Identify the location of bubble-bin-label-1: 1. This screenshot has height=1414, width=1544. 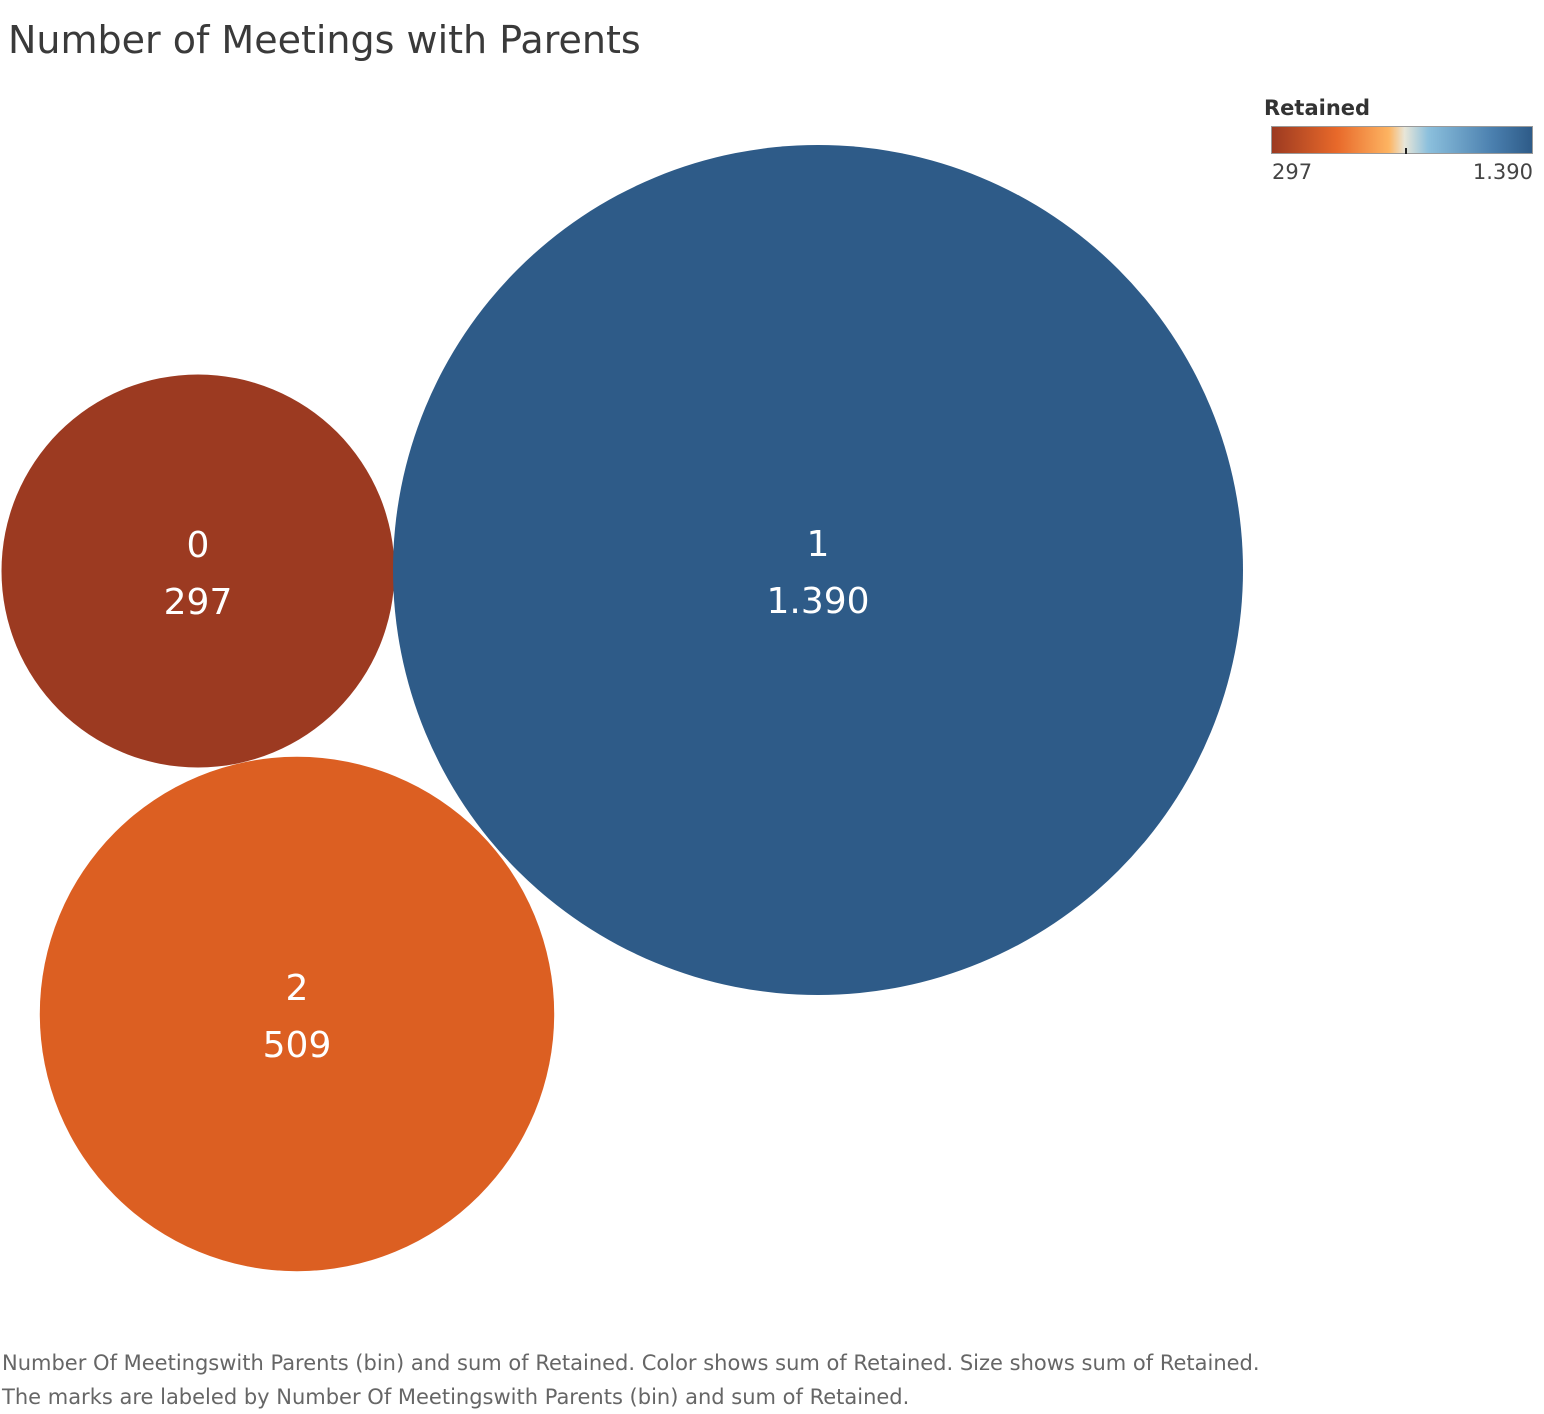
(818, 544).